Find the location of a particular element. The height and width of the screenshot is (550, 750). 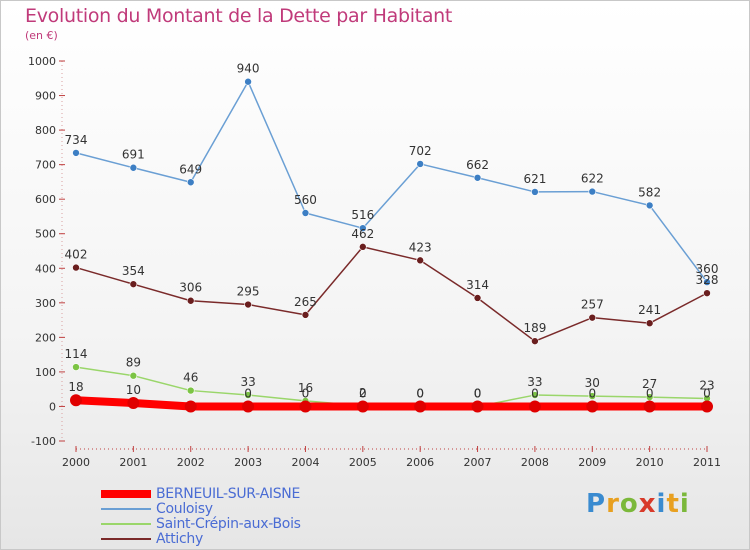

y-tick-label: -100 is located at coordinates (43, 441).